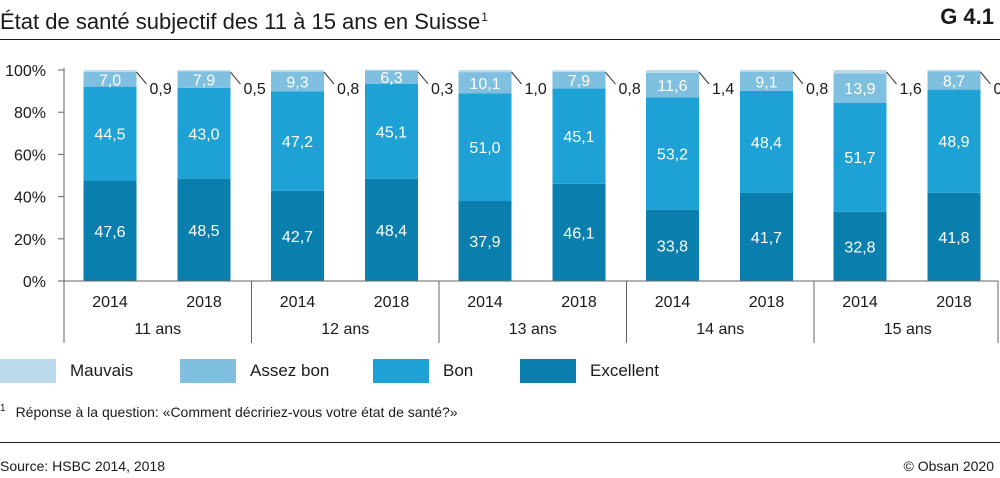 The image size is (1000, 478). What do you see at coordinates (401, 371) in the screenshot?
I see `legend-swatch-bon` at bounding box center [401, 371].